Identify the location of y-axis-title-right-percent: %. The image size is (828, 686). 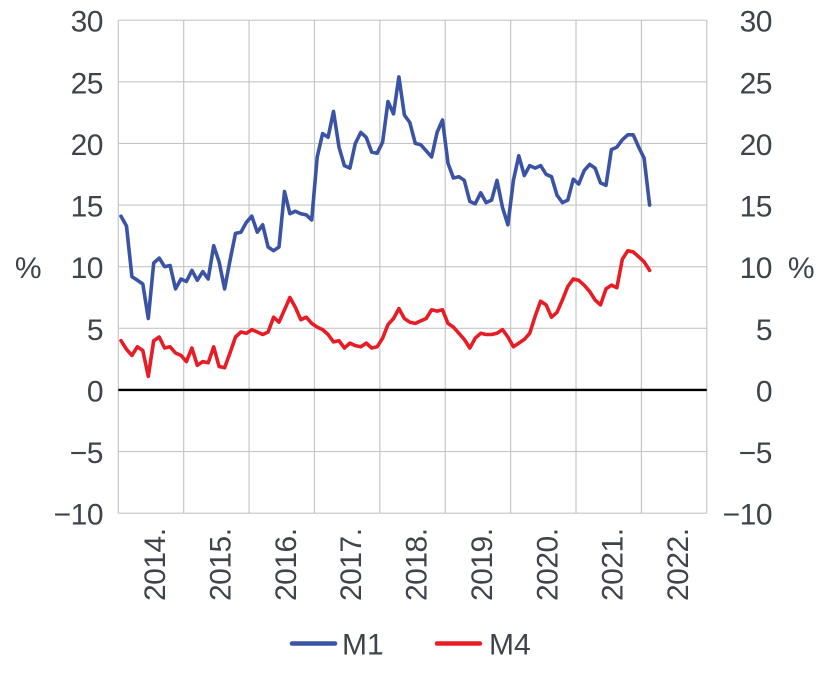
(801, 268).